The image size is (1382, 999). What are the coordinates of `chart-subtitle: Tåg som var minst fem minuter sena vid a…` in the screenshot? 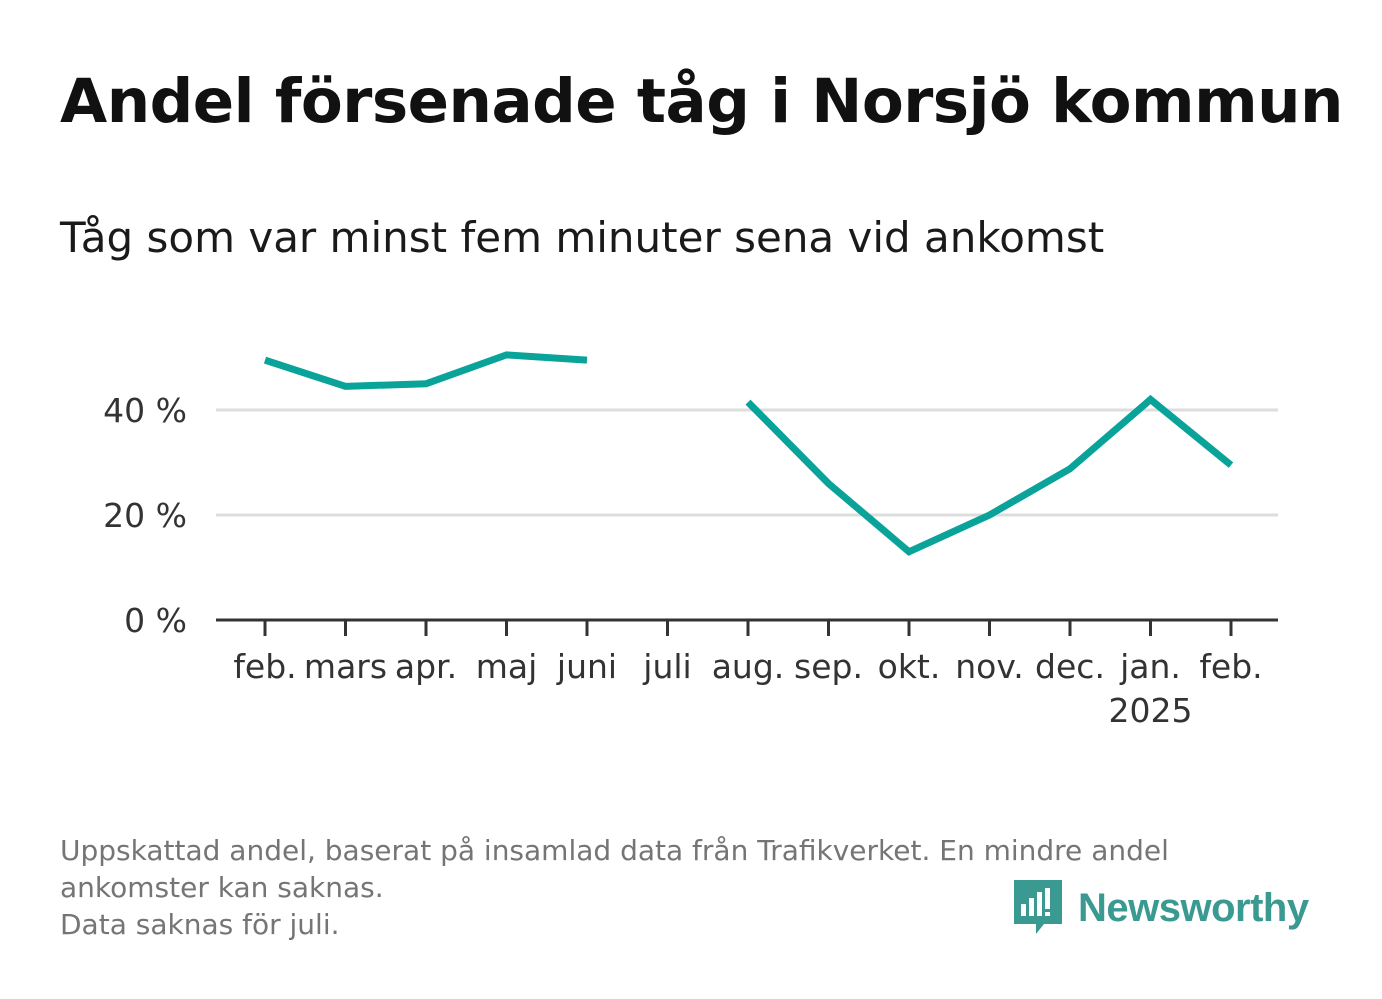 It's located at (582, 237).